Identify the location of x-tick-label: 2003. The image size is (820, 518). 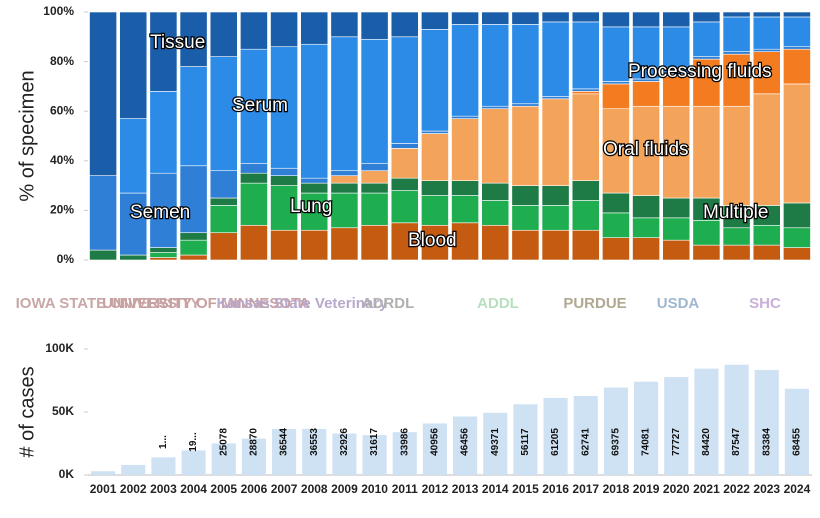
(163, 489).